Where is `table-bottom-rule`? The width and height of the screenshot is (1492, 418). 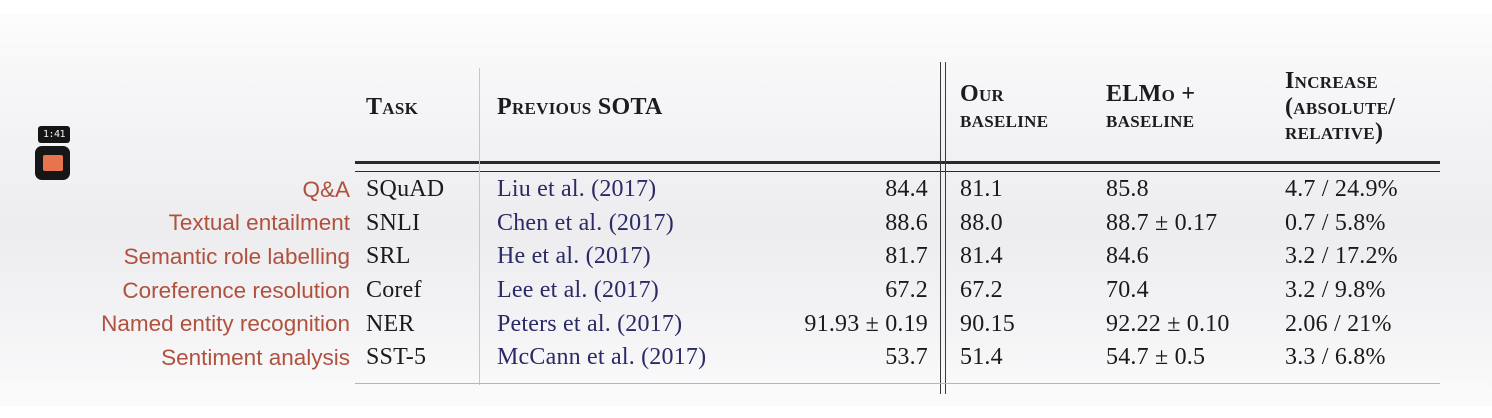
table-bottom-rule is located at coordinates (897, 383).